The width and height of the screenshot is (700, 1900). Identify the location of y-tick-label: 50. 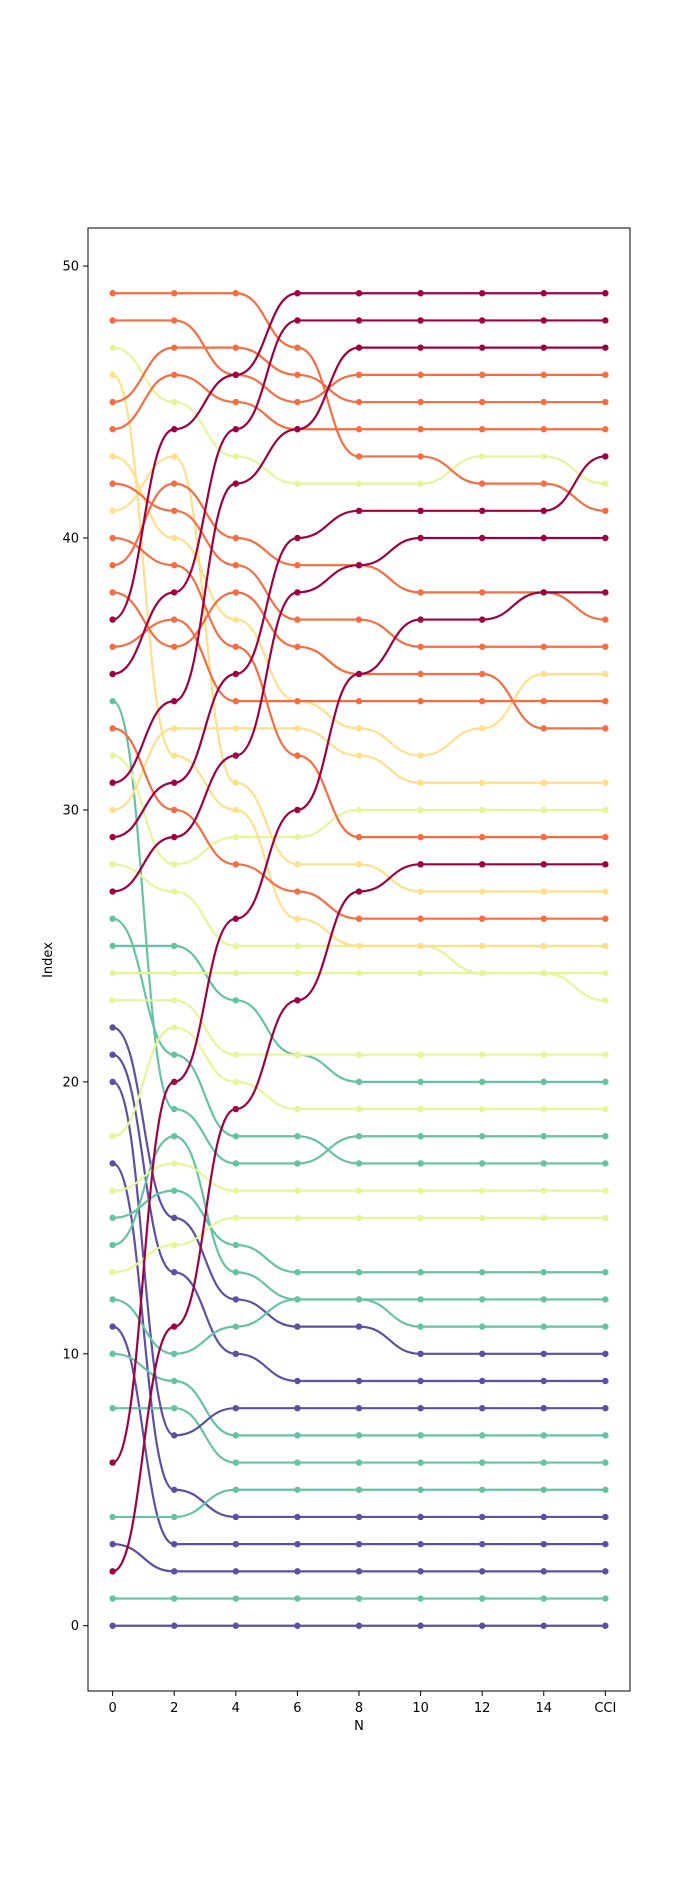
(70, 267).